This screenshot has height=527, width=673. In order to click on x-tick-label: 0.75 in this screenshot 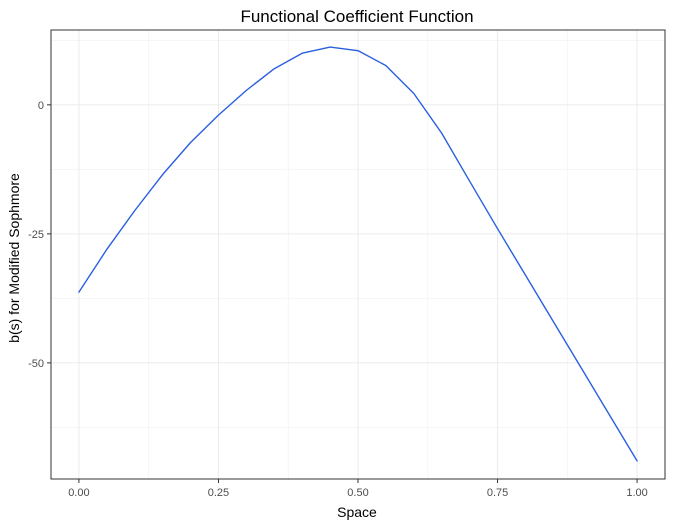, I will do `click(497, 493)`.